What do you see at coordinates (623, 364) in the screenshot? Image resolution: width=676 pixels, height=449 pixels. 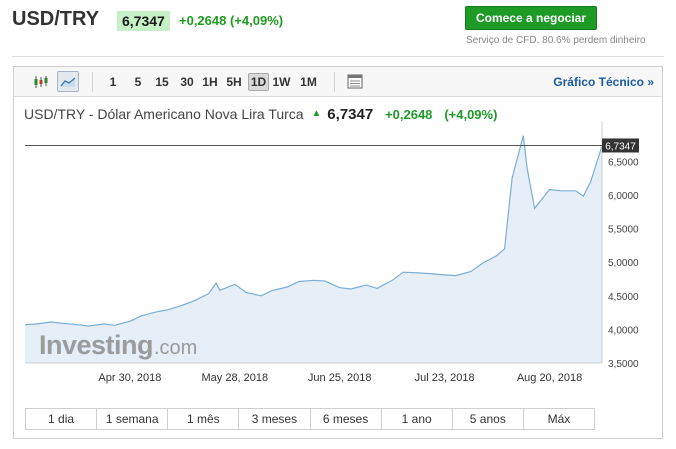 I see `y-tick-label: 3,5000` at bounding box center [623, 364].